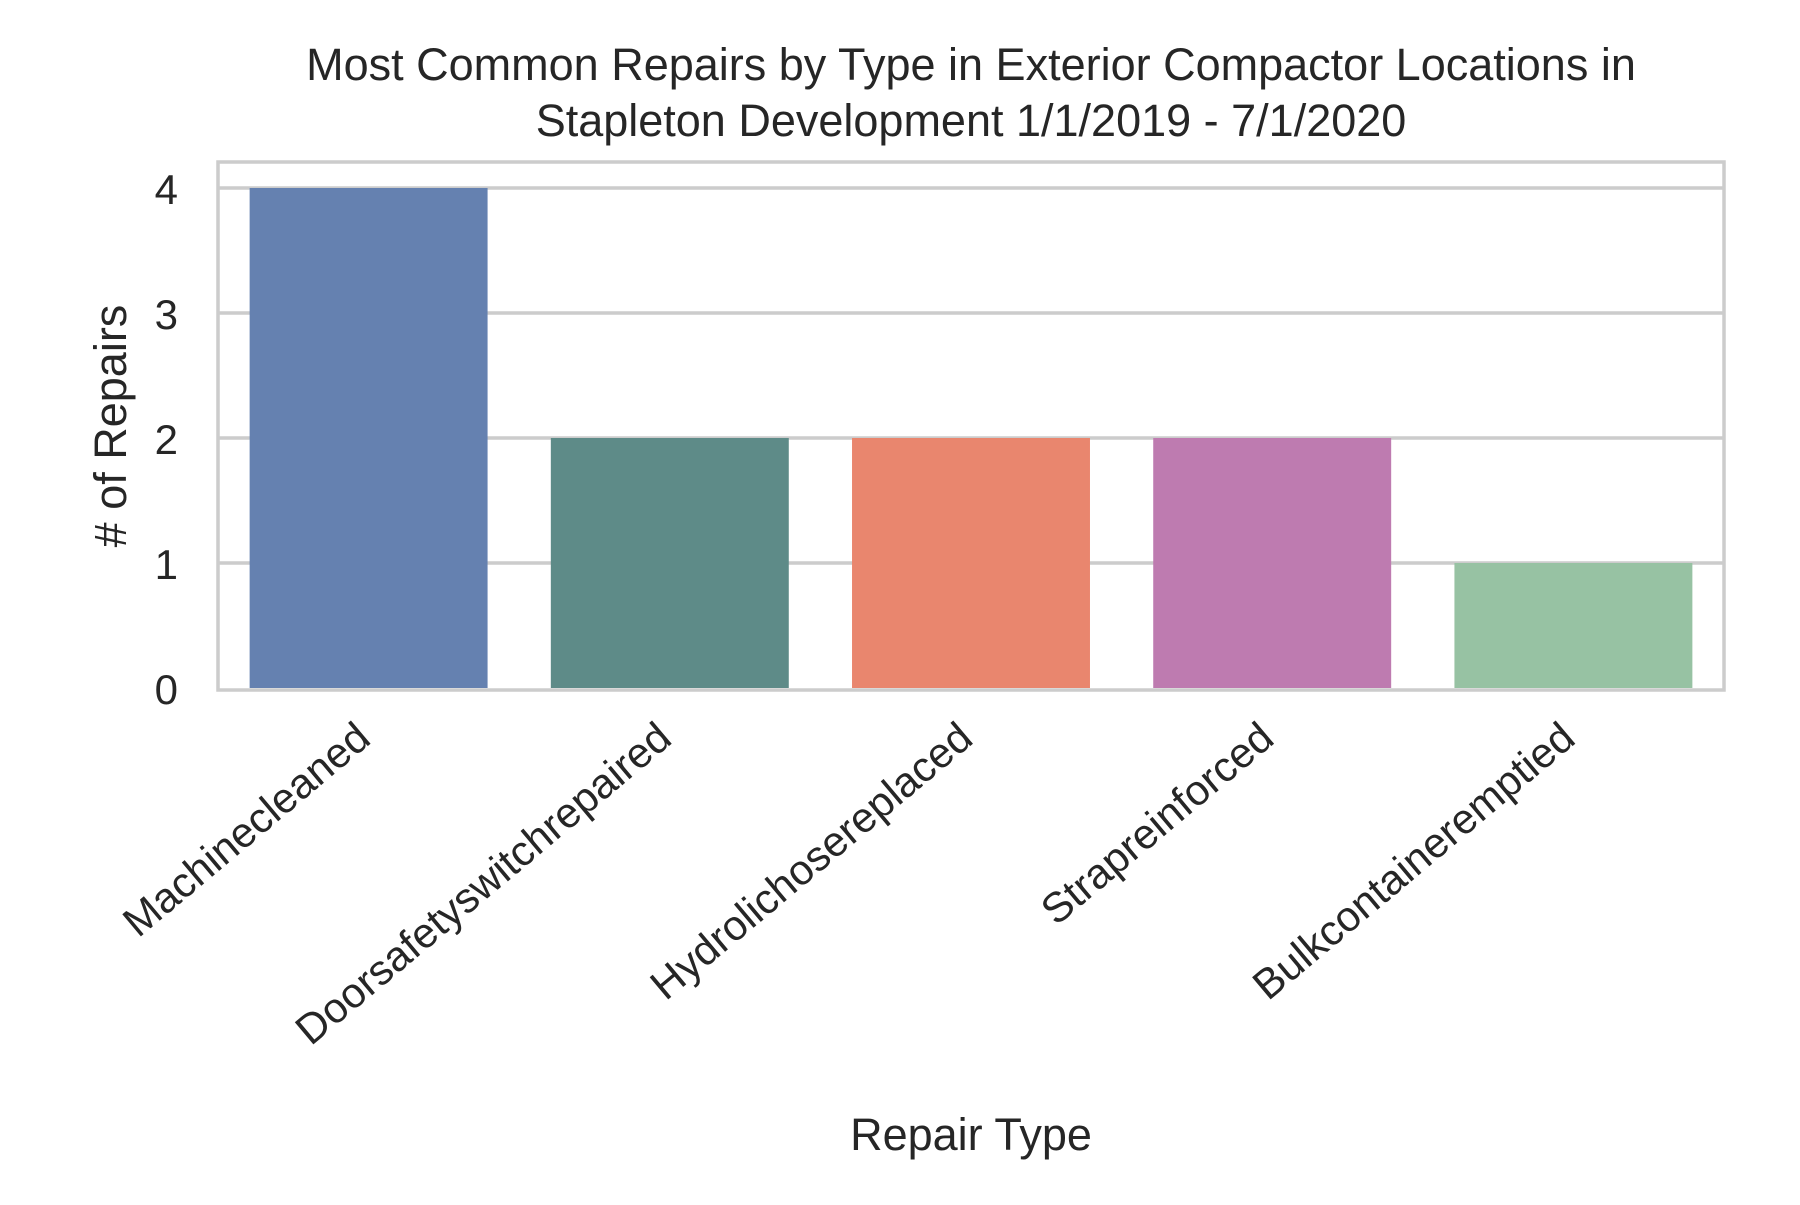 Image resolution: width=1800 pixels, height=1205 pixels. What do you see at coordinates (110, 426) in the screenshot?
I see `y-axis-label: # of Repairs` at bounding box center [110, 426].